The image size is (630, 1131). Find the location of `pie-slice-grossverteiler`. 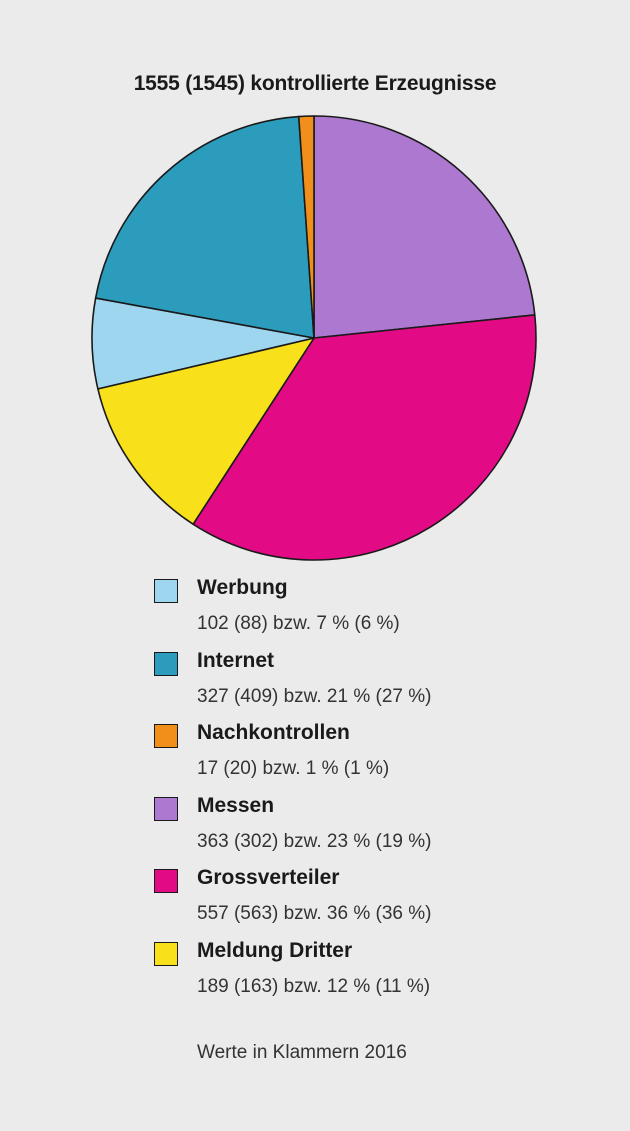

pie-slice-grossverteiler is located at coordinates (364, 437).